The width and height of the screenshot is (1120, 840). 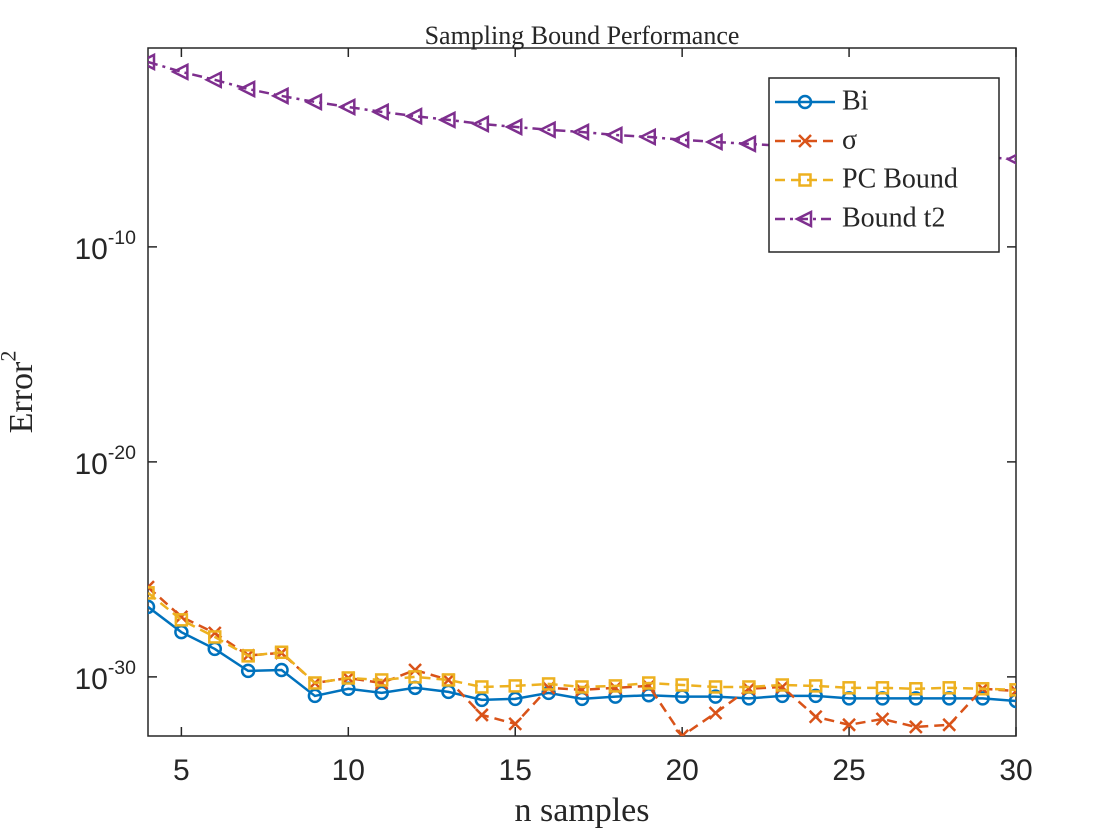 What do you see at coordinates (893, 217) in the screenshot?
I see `legend-label: Bound t2` at bounding box center [893, 217].